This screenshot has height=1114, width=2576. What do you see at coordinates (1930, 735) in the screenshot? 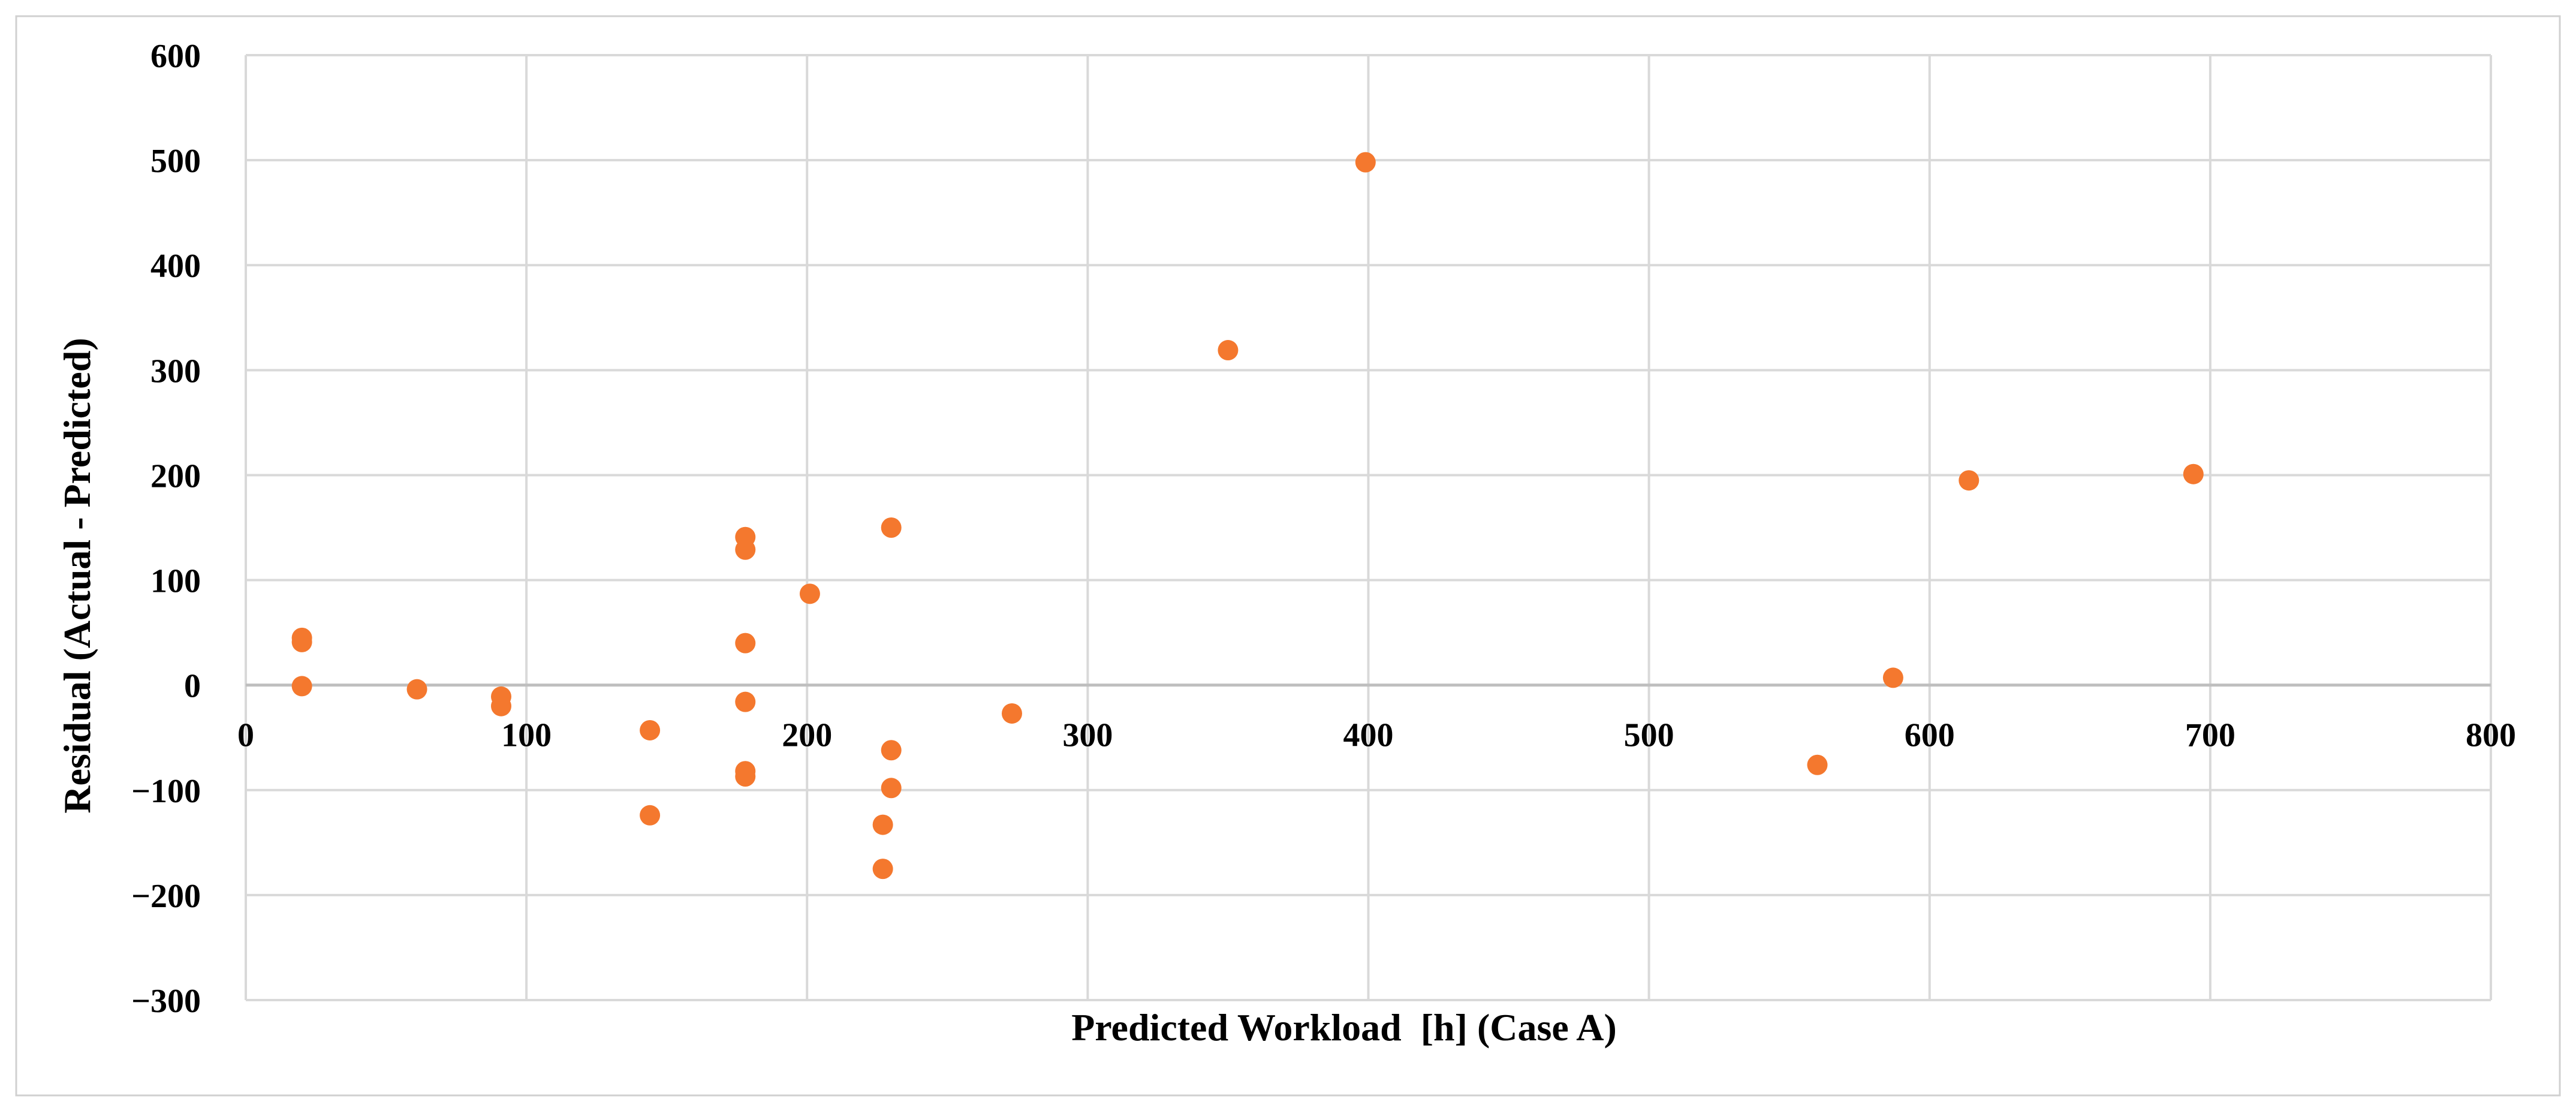
I see `x-tick-label: 600` at bounding box center [1930, 735].